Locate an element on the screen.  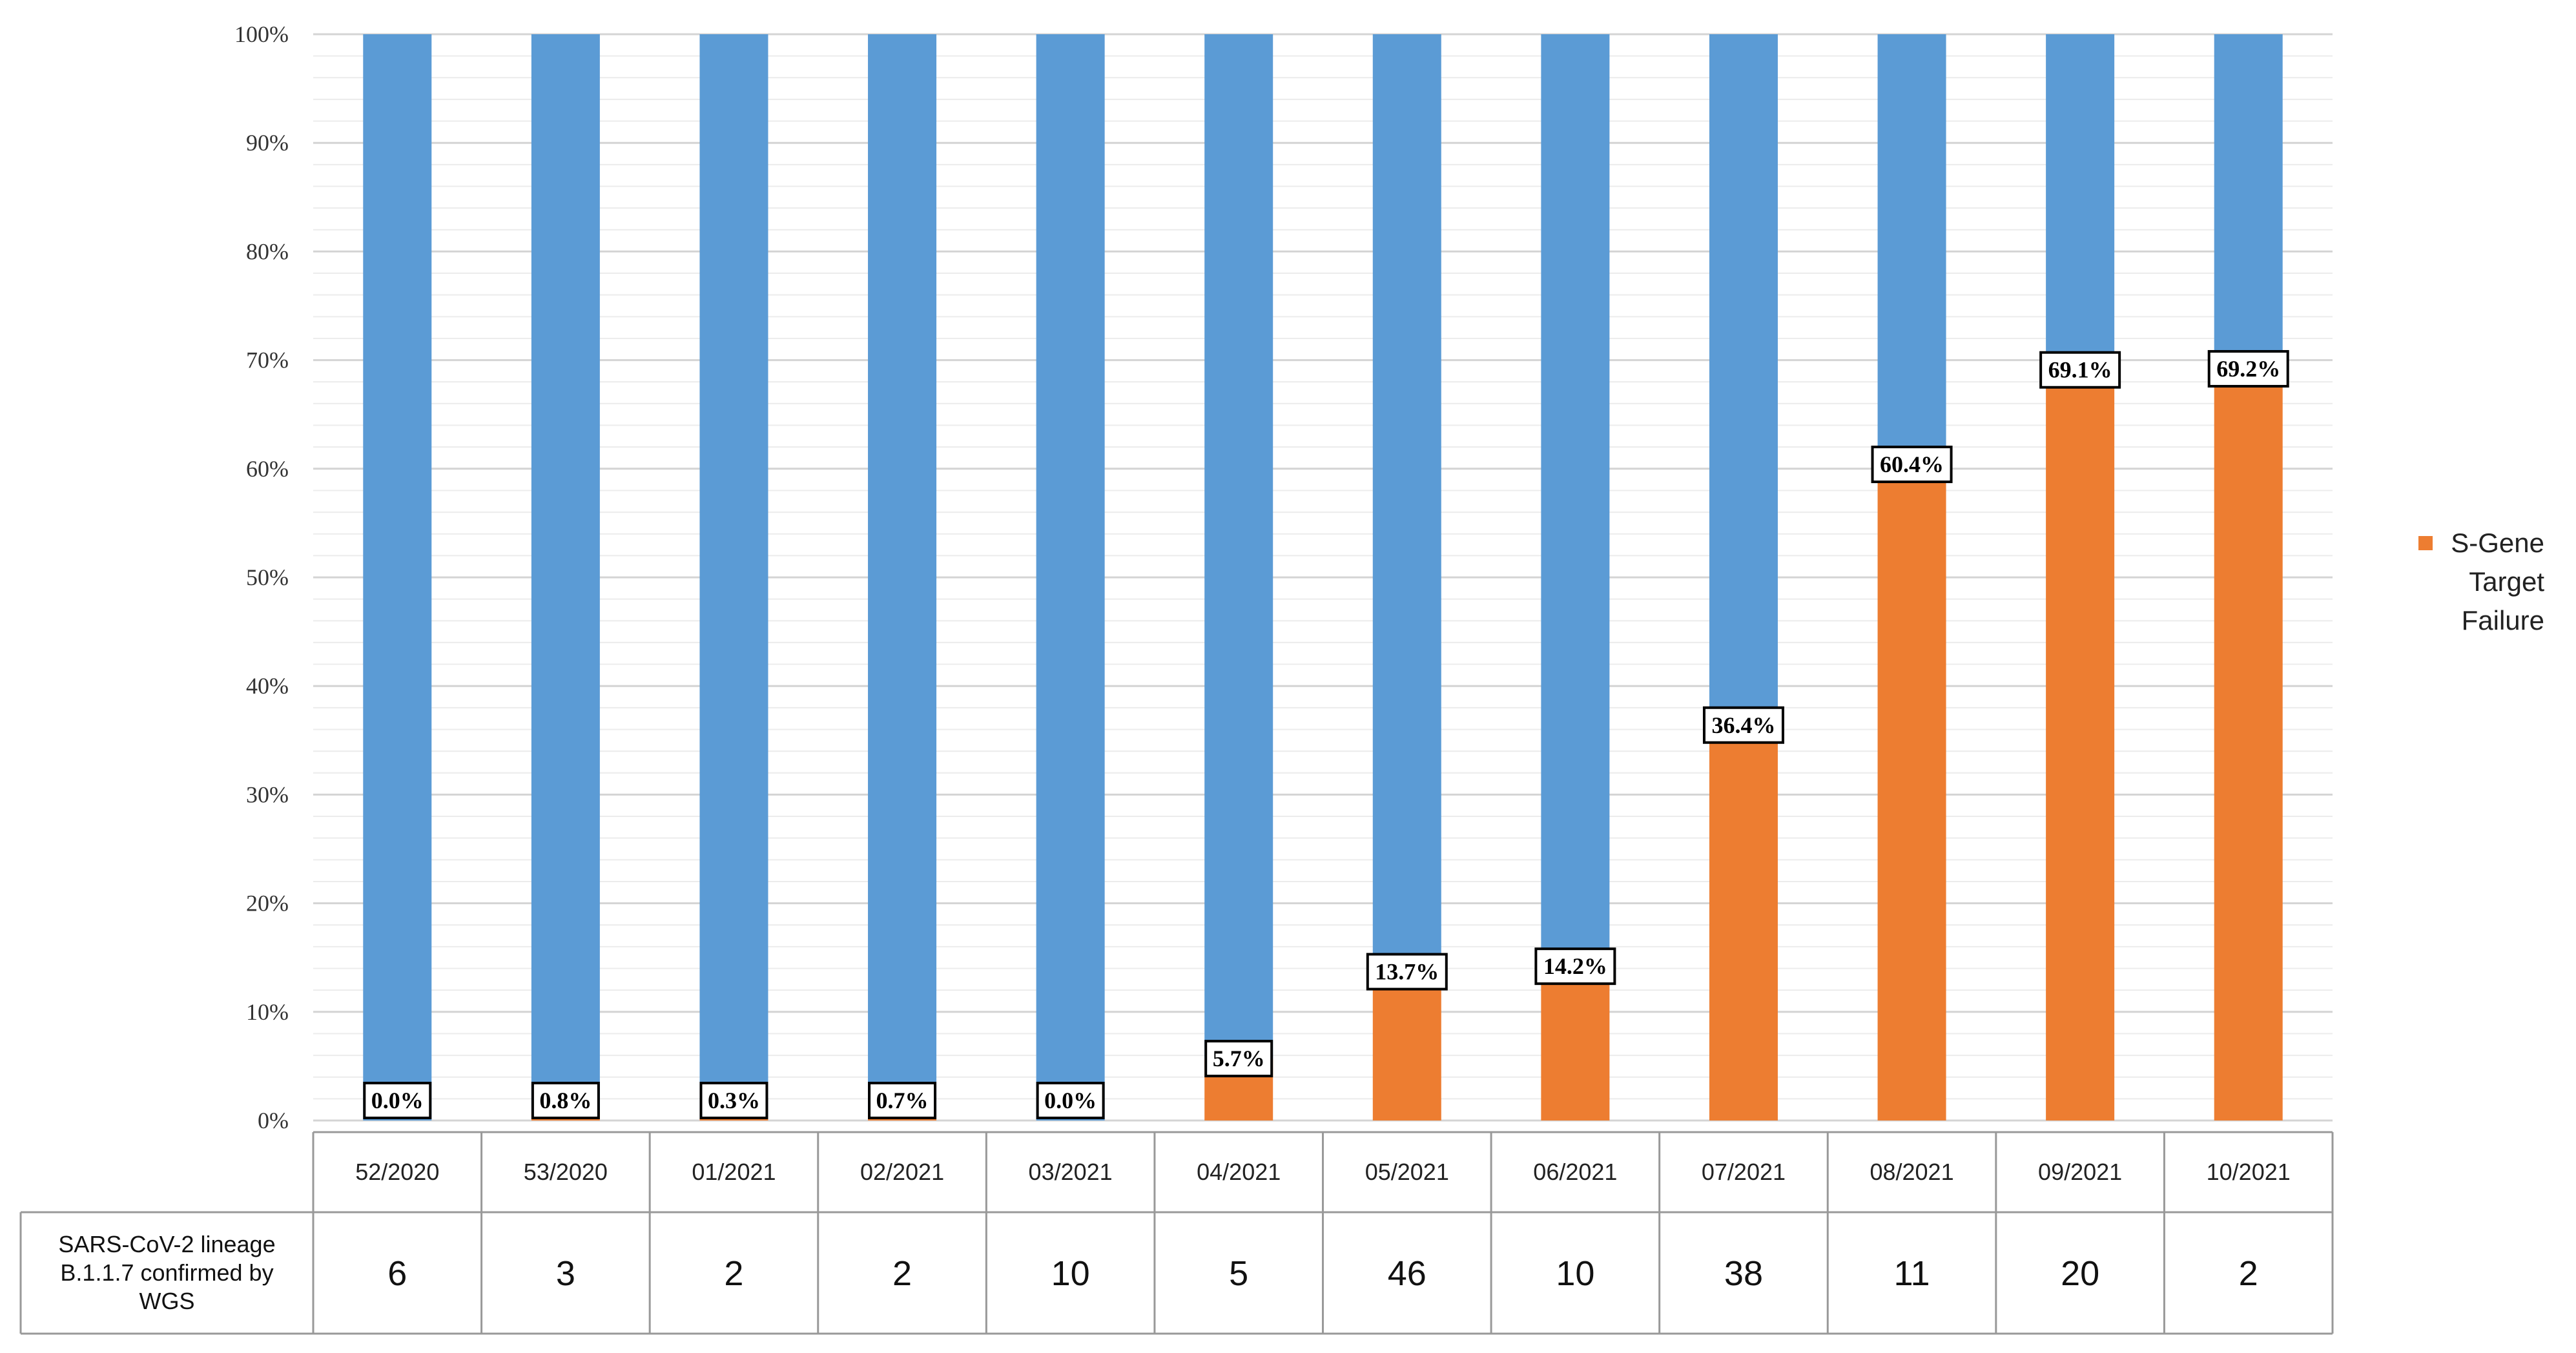
x-category-label: 09/2021 is located at coordinates (2080, 1172).